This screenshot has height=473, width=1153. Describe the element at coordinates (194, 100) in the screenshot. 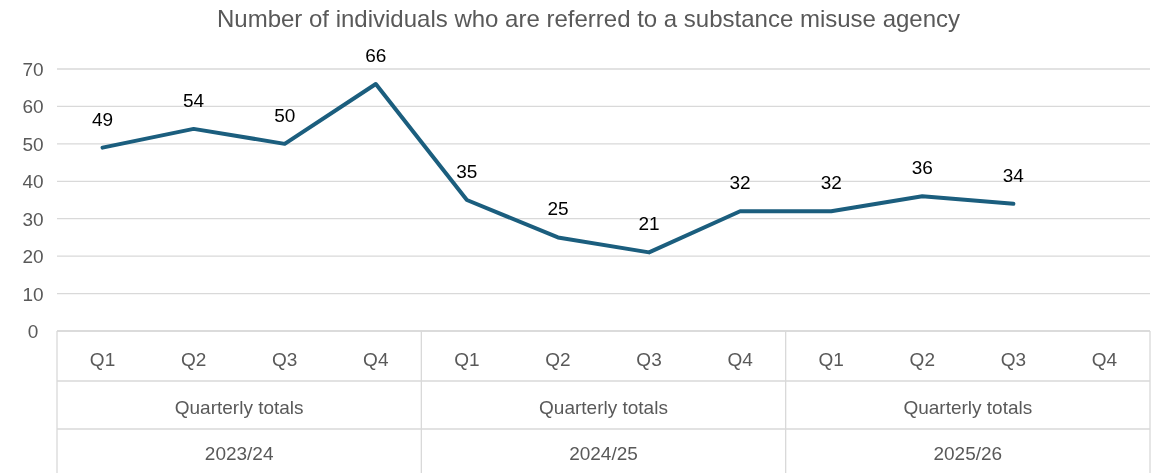

I see `data-label: 54` at that location.